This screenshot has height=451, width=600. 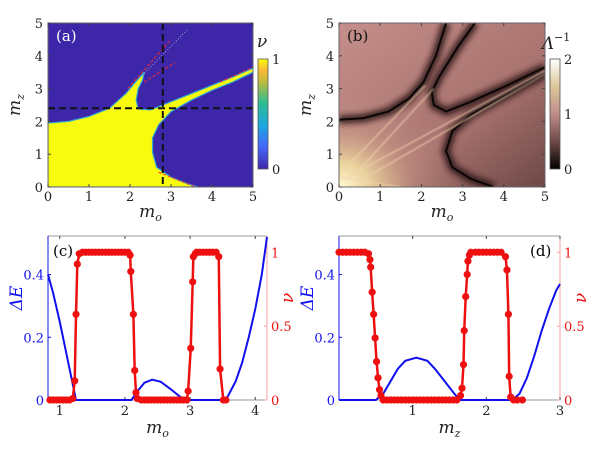 What do you see at coordinates (262, 42) in the screenshot?
I see `colorbar-label: ν` at bounding box center [262, 42].